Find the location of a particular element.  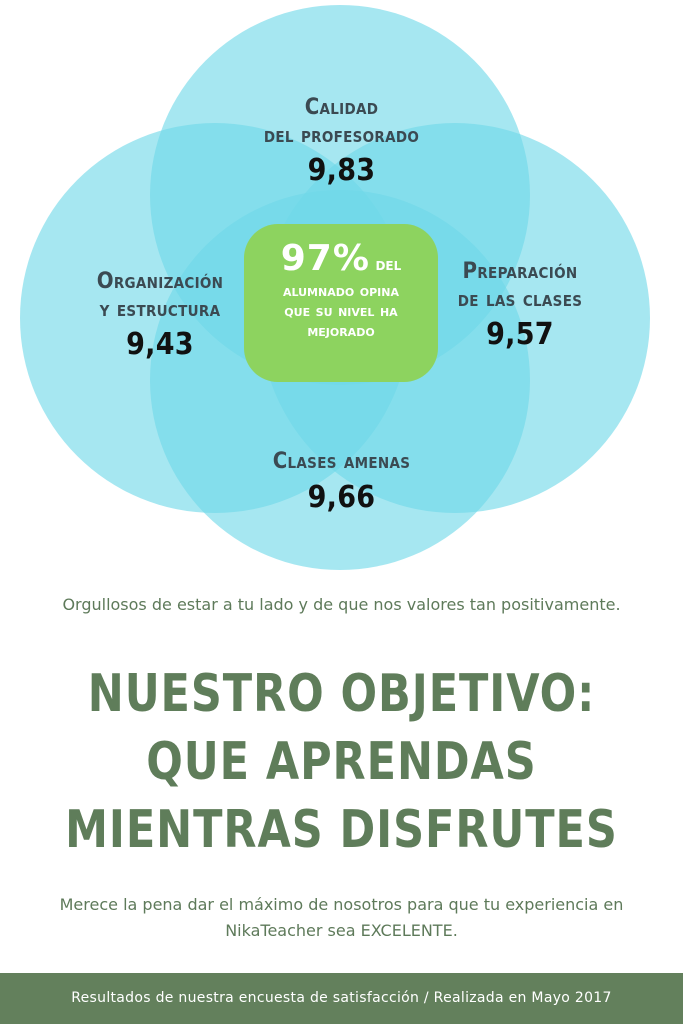

label-preparacion: Preparación de las clases 9,57 is located at coordinates (520, 305).